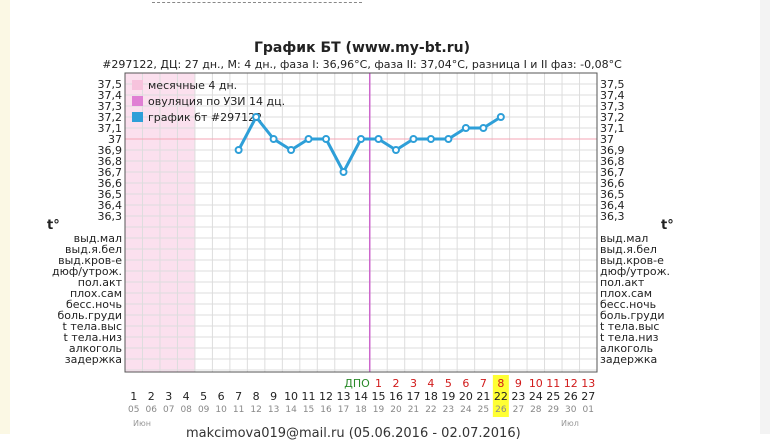  What do you see at coordinates (448, 383) in the screenshot?
I see `dpo-number: 5` at bounding box center [448, 383].